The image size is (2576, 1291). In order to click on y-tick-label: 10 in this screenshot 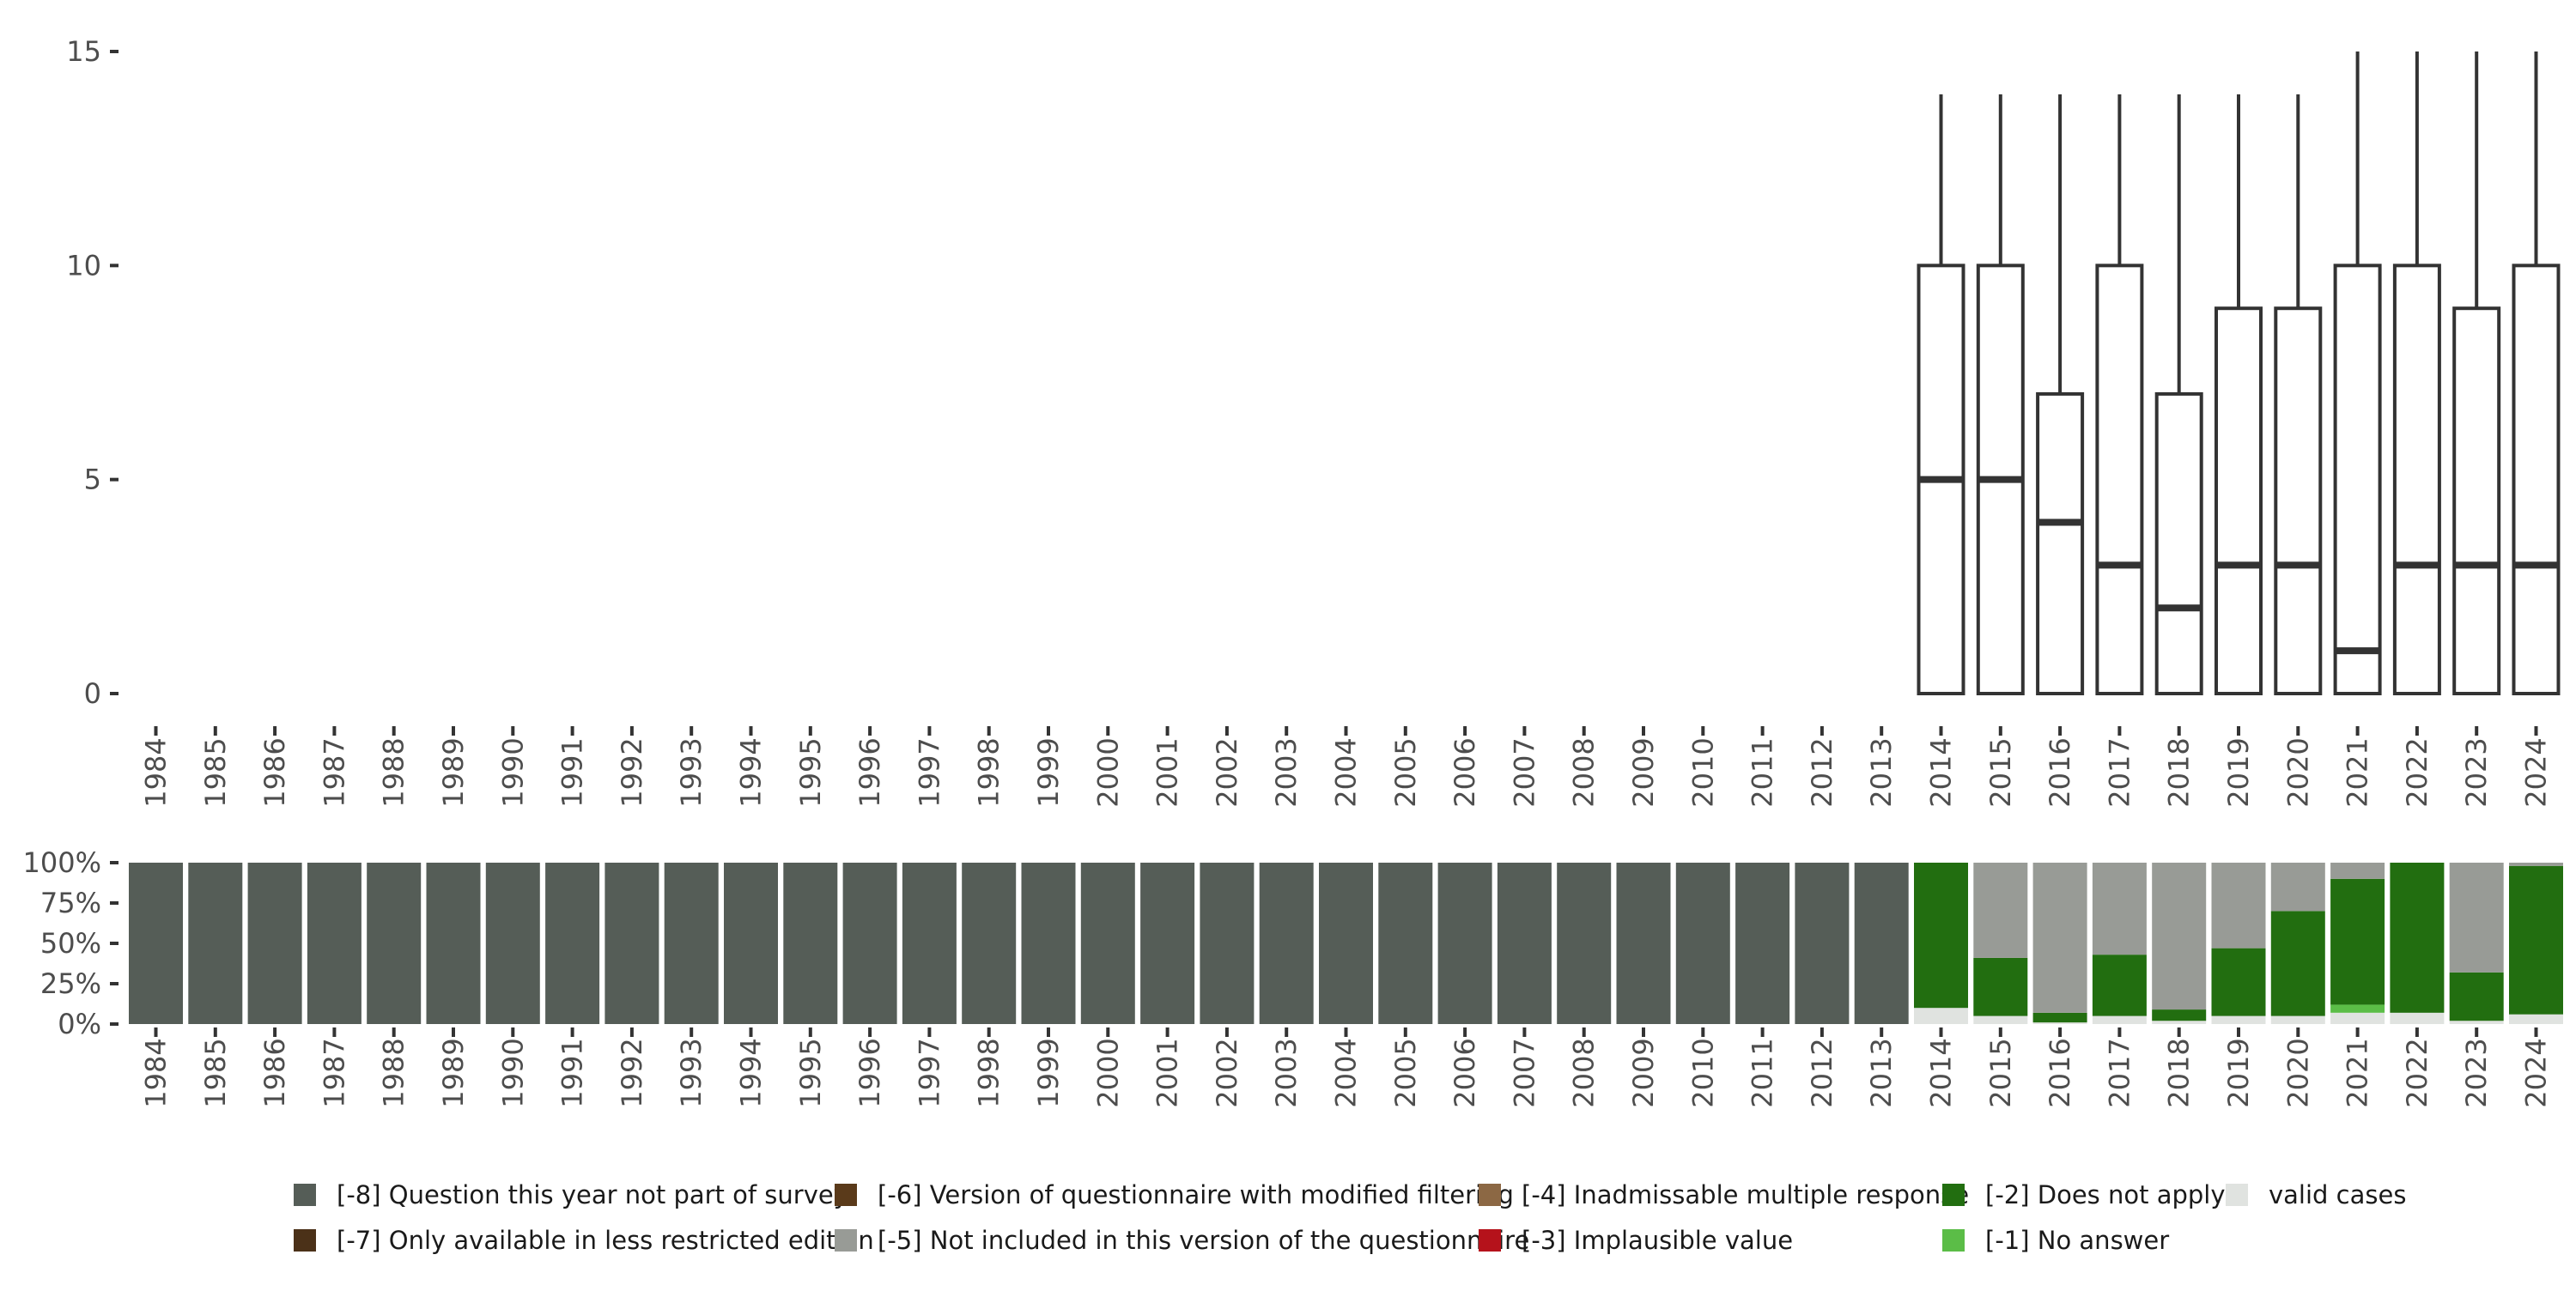, I will do `click(83, 265)`.